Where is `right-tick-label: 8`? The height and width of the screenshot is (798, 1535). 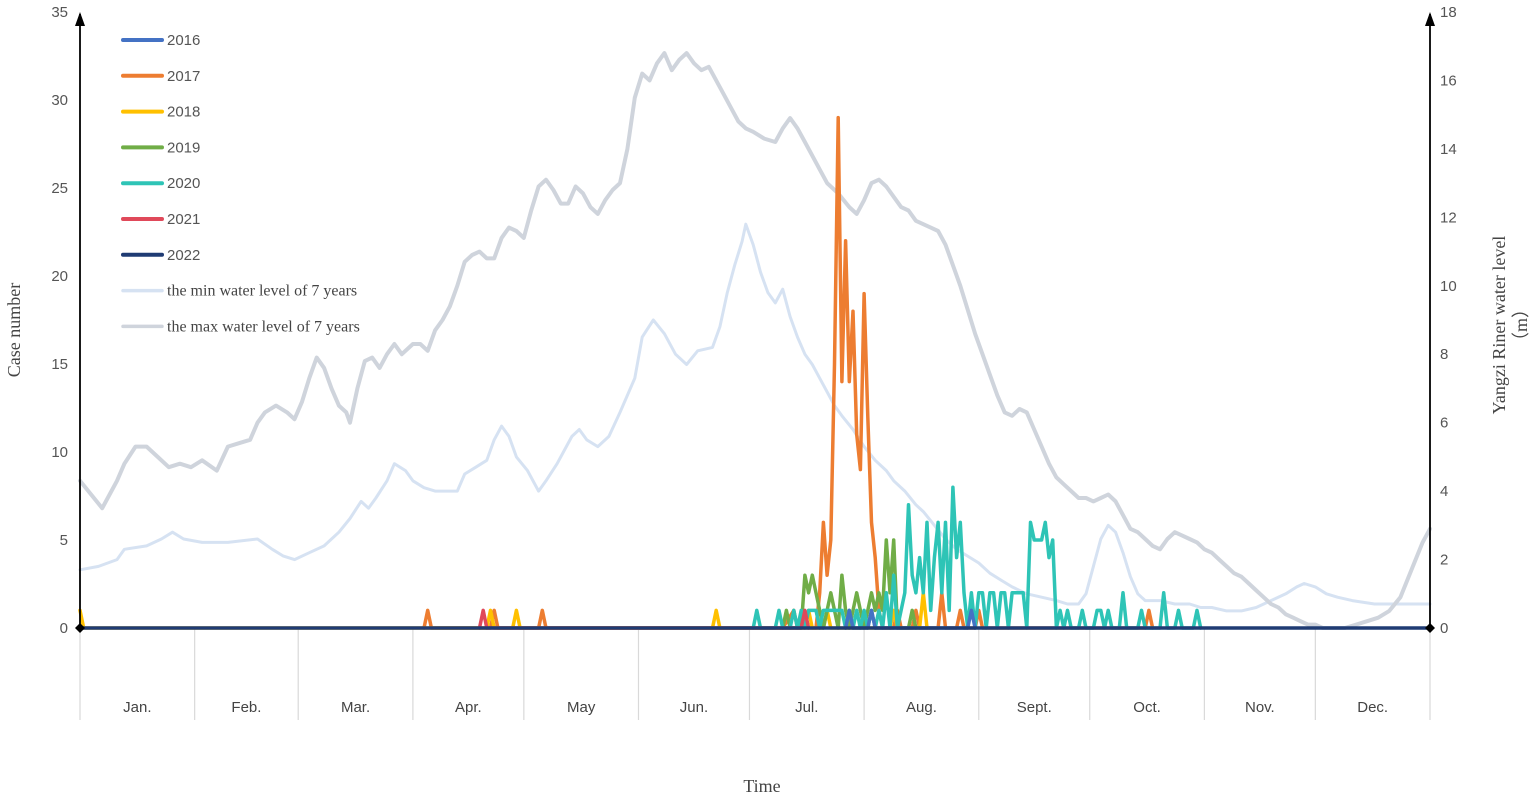 right-tick-label: 8 is located at coordinates (1444, 354).